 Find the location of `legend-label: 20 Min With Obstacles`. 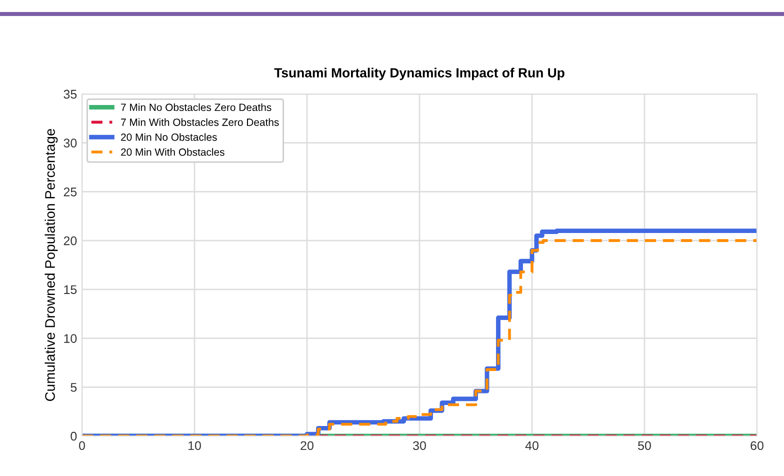

legend-label: 20 Min With Obstacles is located at coordinates (172, 152).